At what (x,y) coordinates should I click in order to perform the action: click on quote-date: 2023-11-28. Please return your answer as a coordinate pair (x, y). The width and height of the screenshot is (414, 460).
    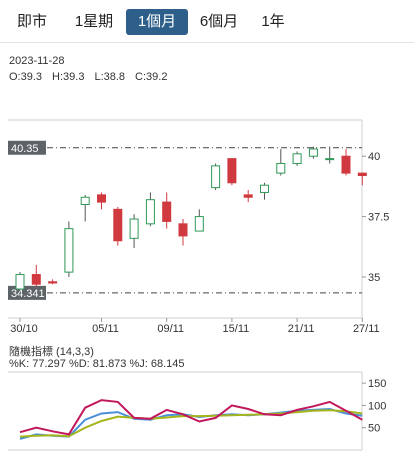
    Looking at the image, I should click on (37, 61).